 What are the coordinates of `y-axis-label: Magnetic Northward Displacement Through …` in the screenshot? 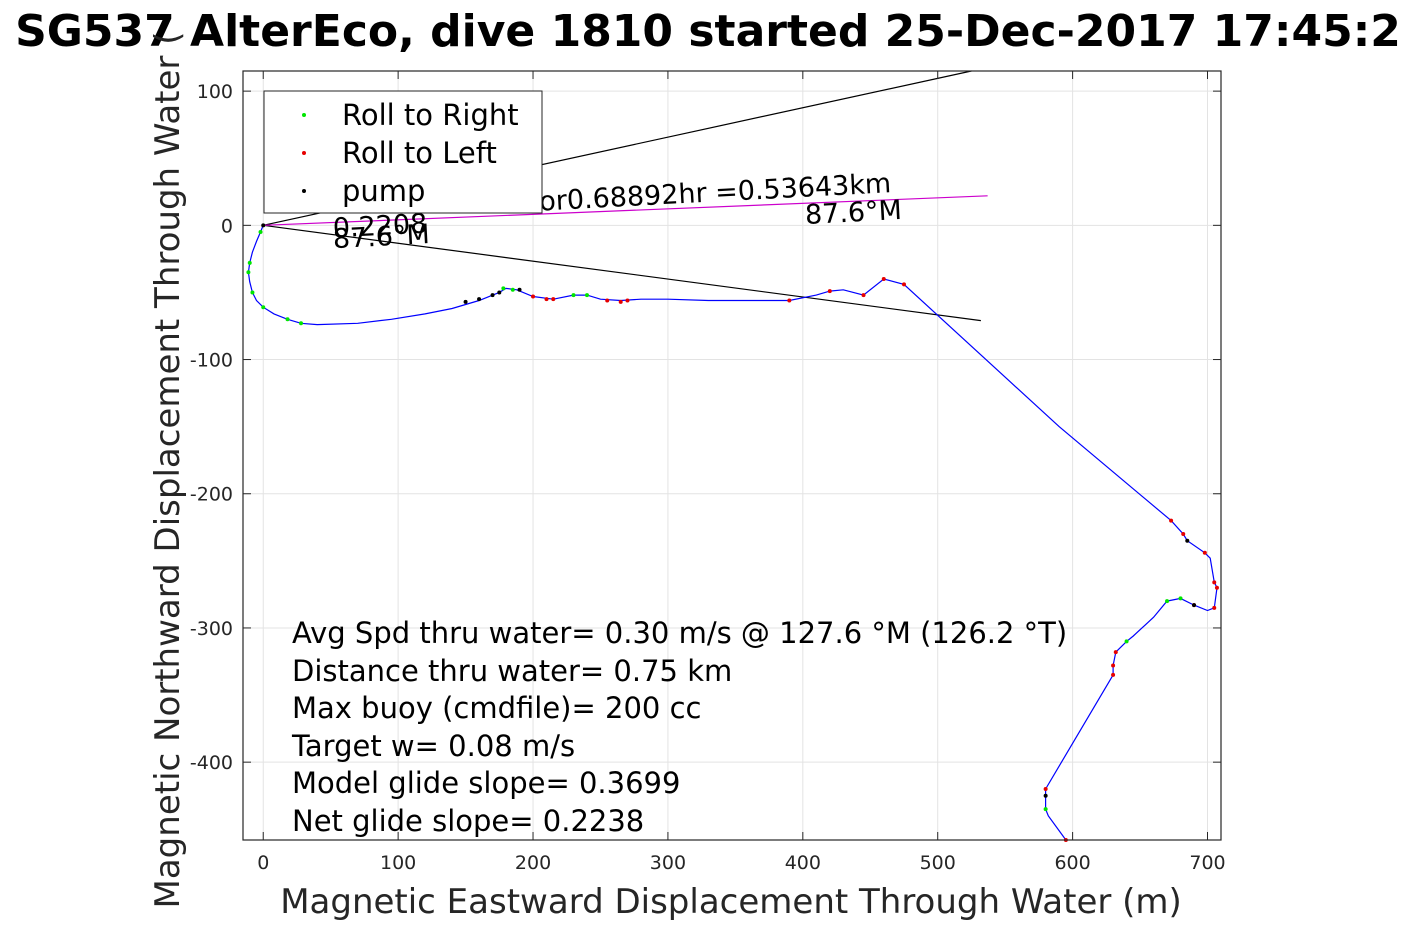 It's located at (168, 470).